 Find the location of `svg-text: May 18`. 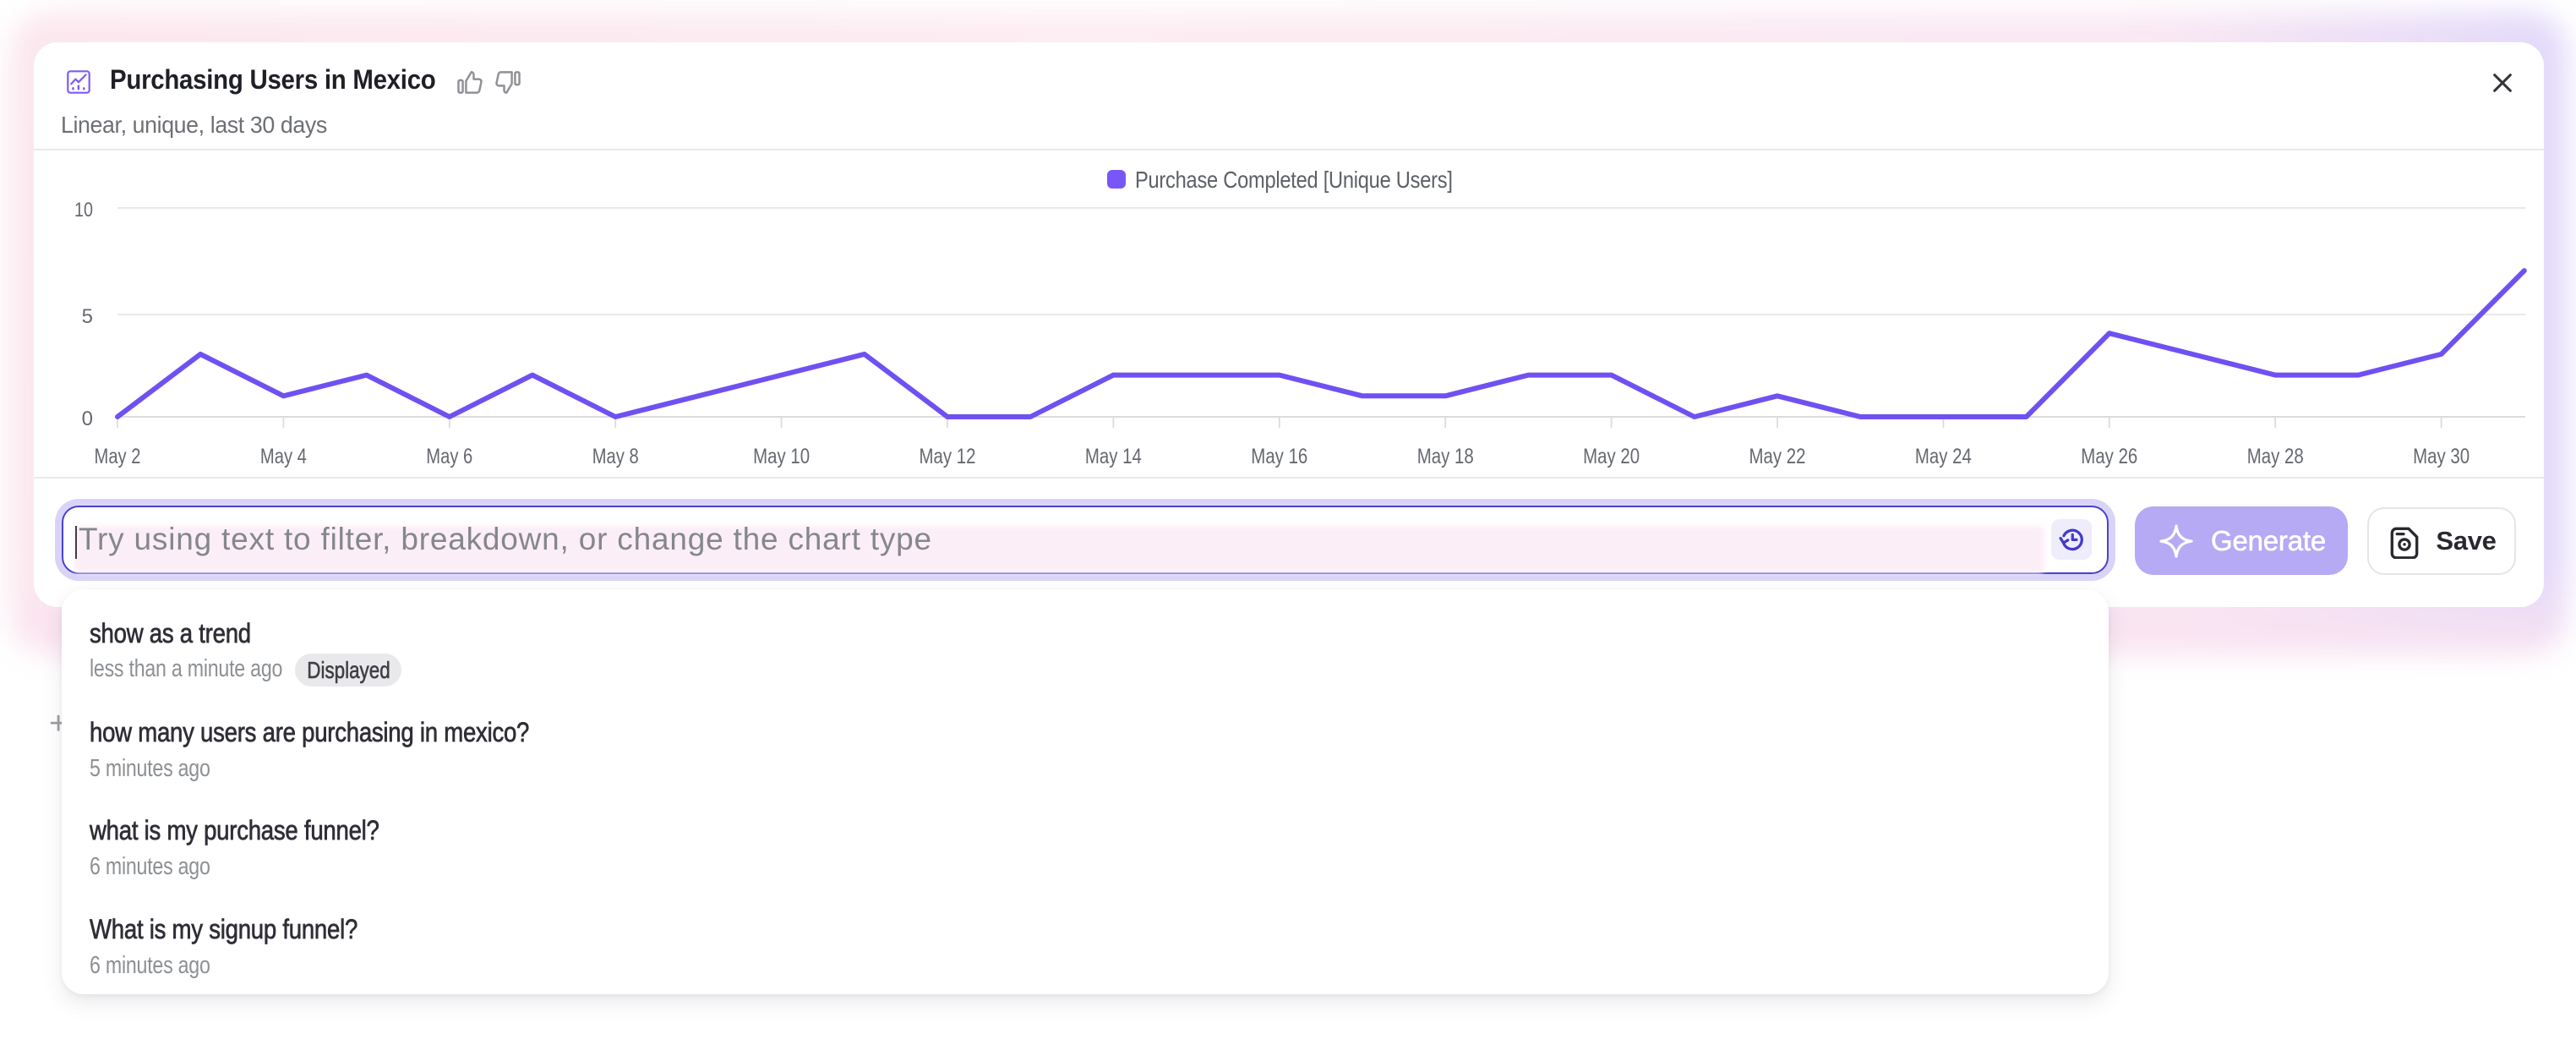

svg-text: May 18 is located at coordinates (1445, 456).